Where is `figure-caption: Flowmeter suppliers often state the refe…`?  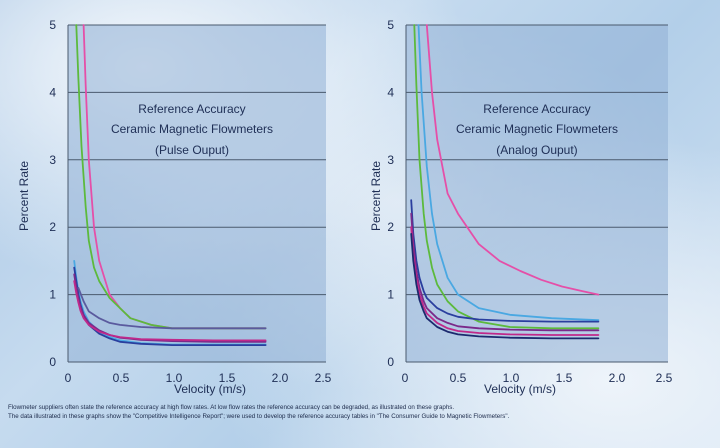 figure-caption: Flowmeter suppliers often state the refe… is located at coordinates (358, 412).